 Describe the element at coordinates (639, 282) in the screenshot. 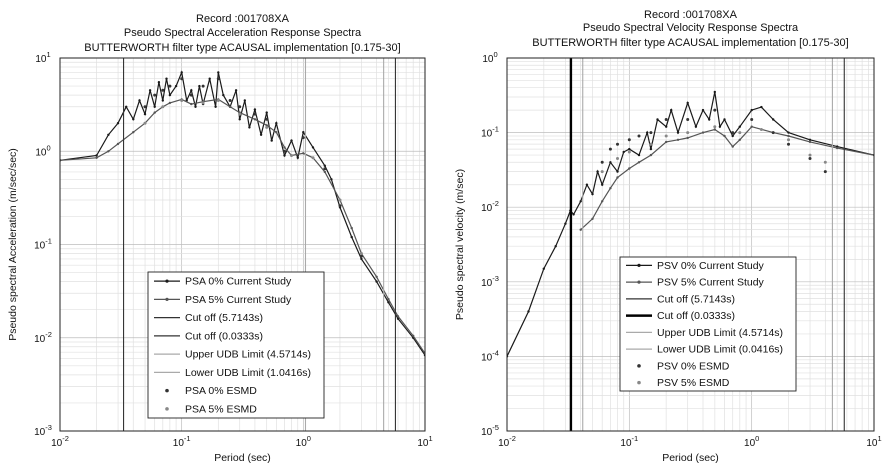

I see `legend-swatch-dot` at that location.